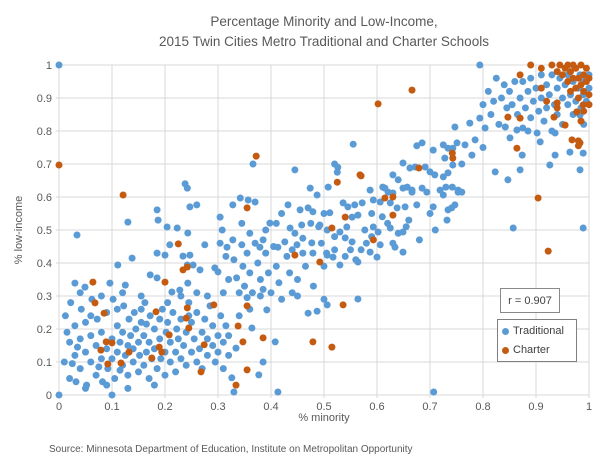  Describe the element at coordinates (44, 231) in the screenshot. I see `y-tick-label: 0.5` at that location.